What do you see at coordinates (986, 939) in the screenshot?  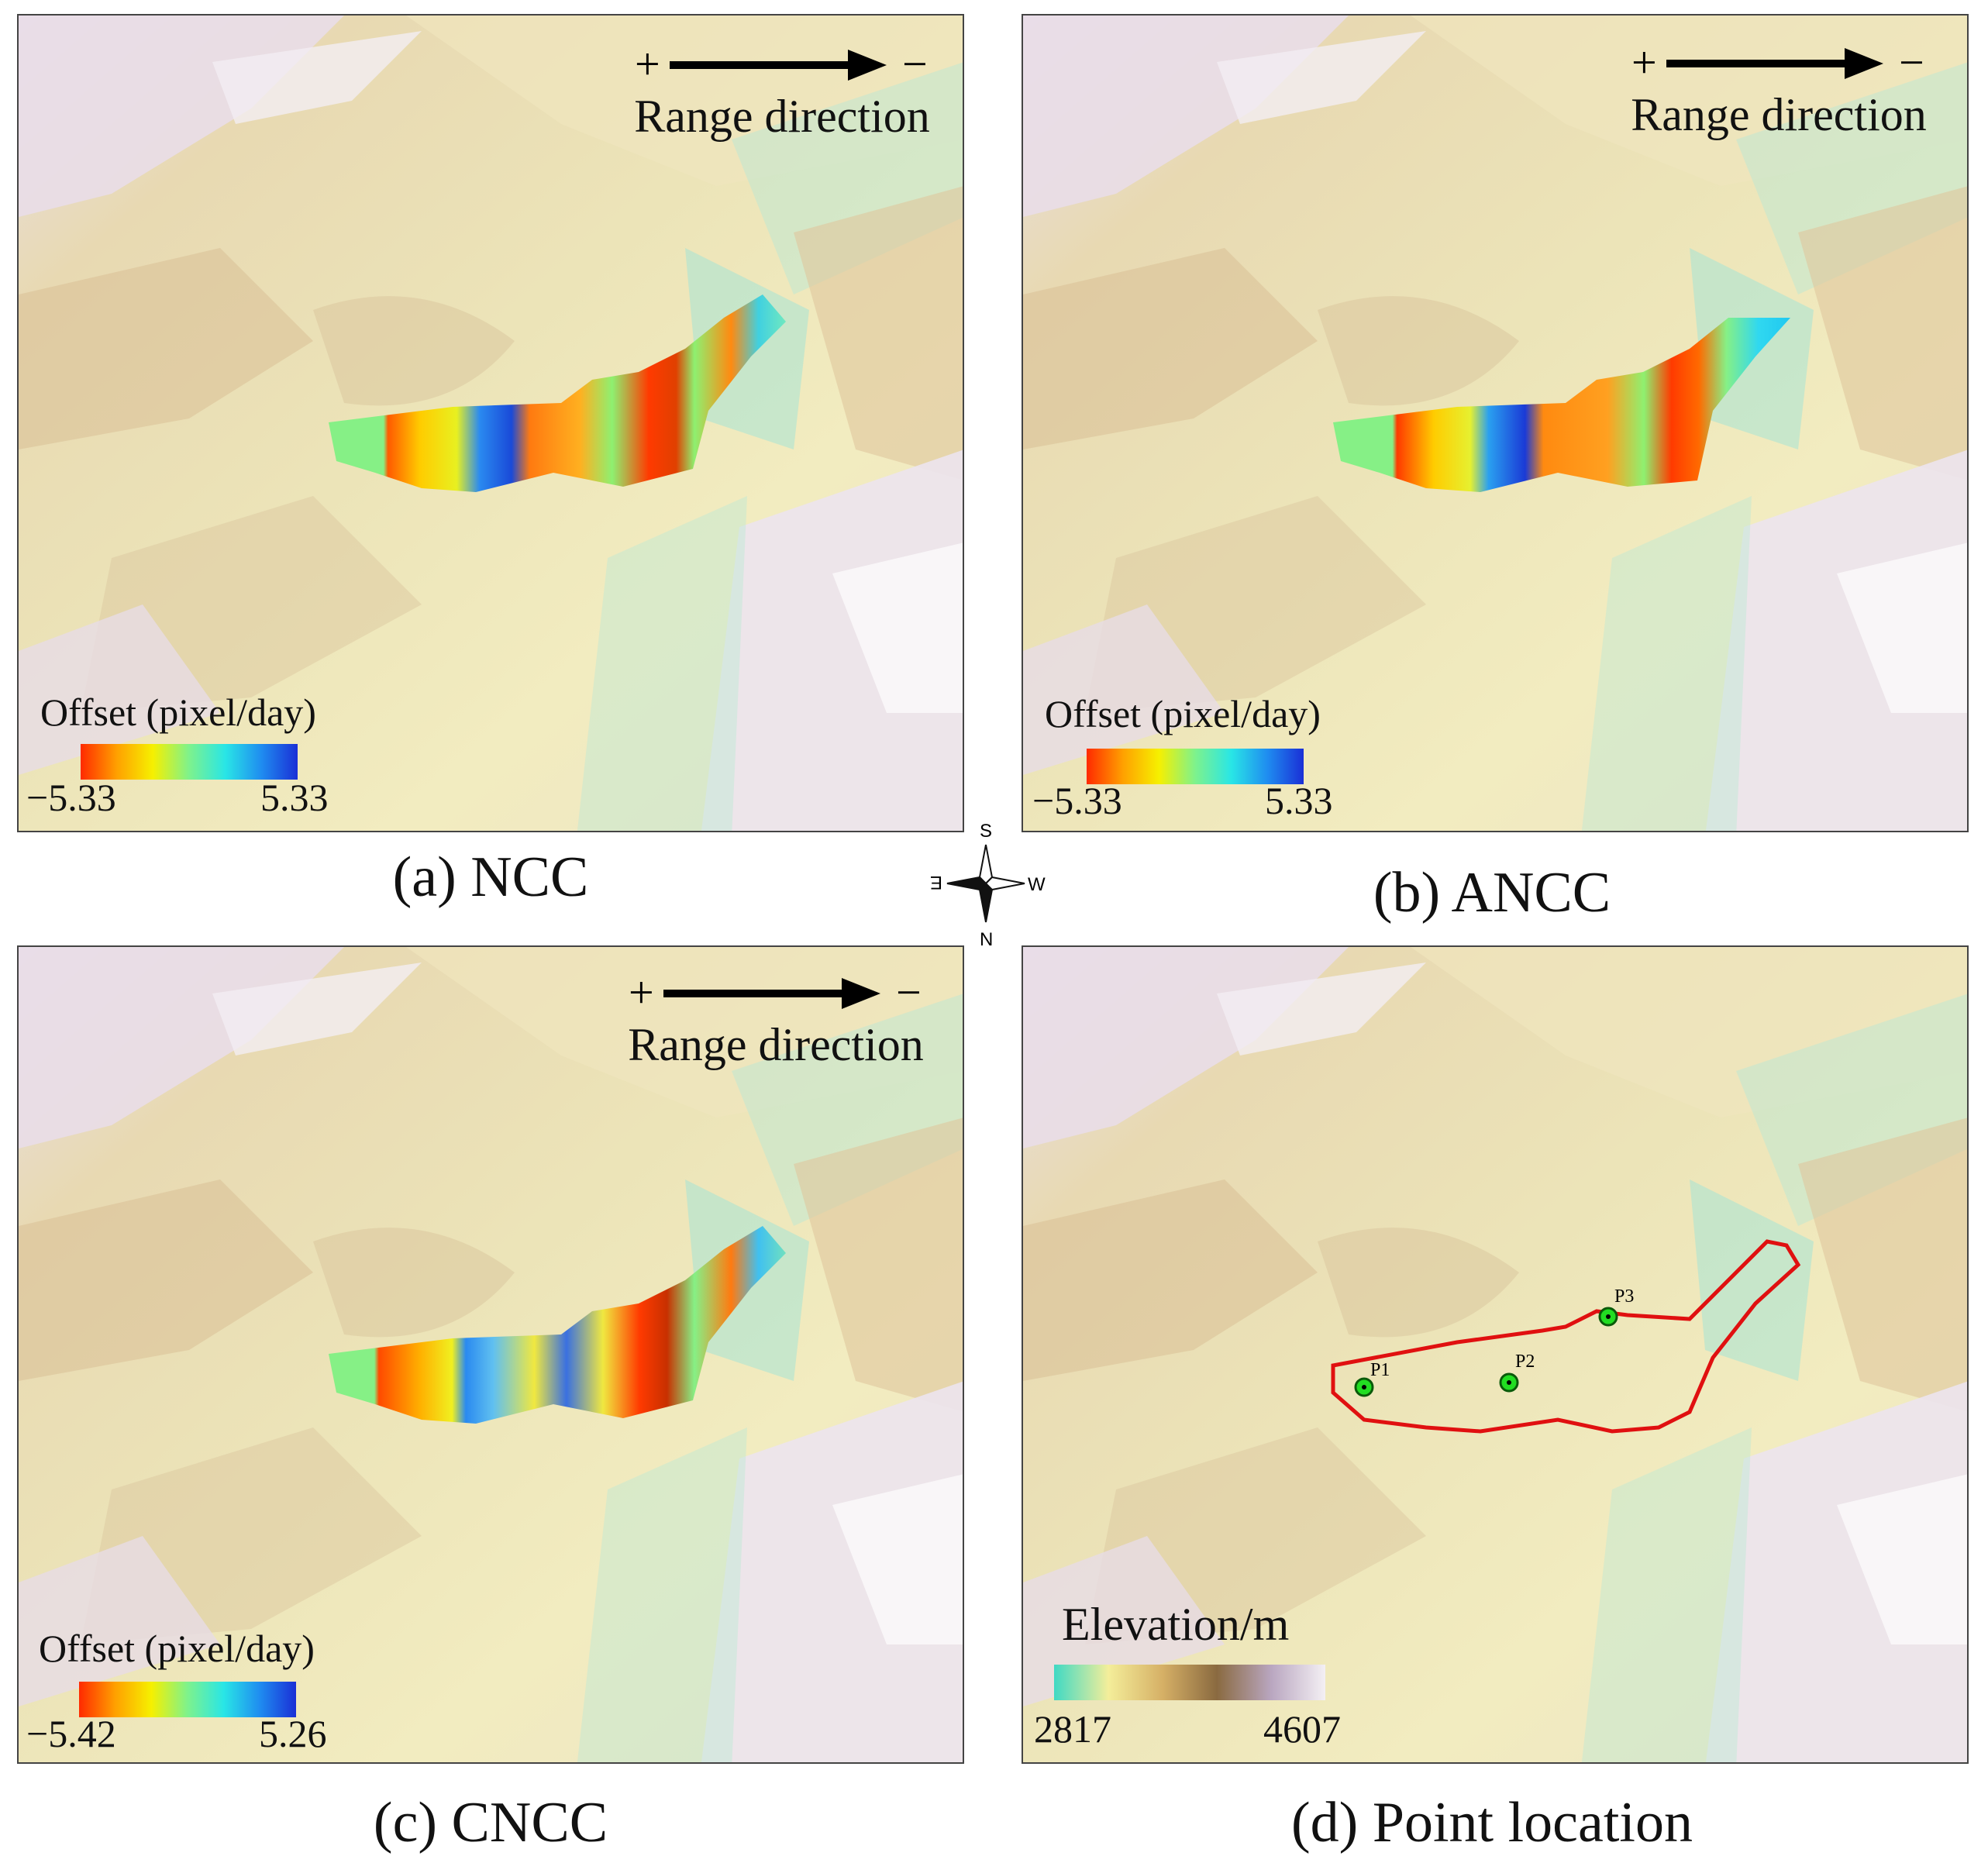 I see `compass-n: N` at bounding box center [986, 939].